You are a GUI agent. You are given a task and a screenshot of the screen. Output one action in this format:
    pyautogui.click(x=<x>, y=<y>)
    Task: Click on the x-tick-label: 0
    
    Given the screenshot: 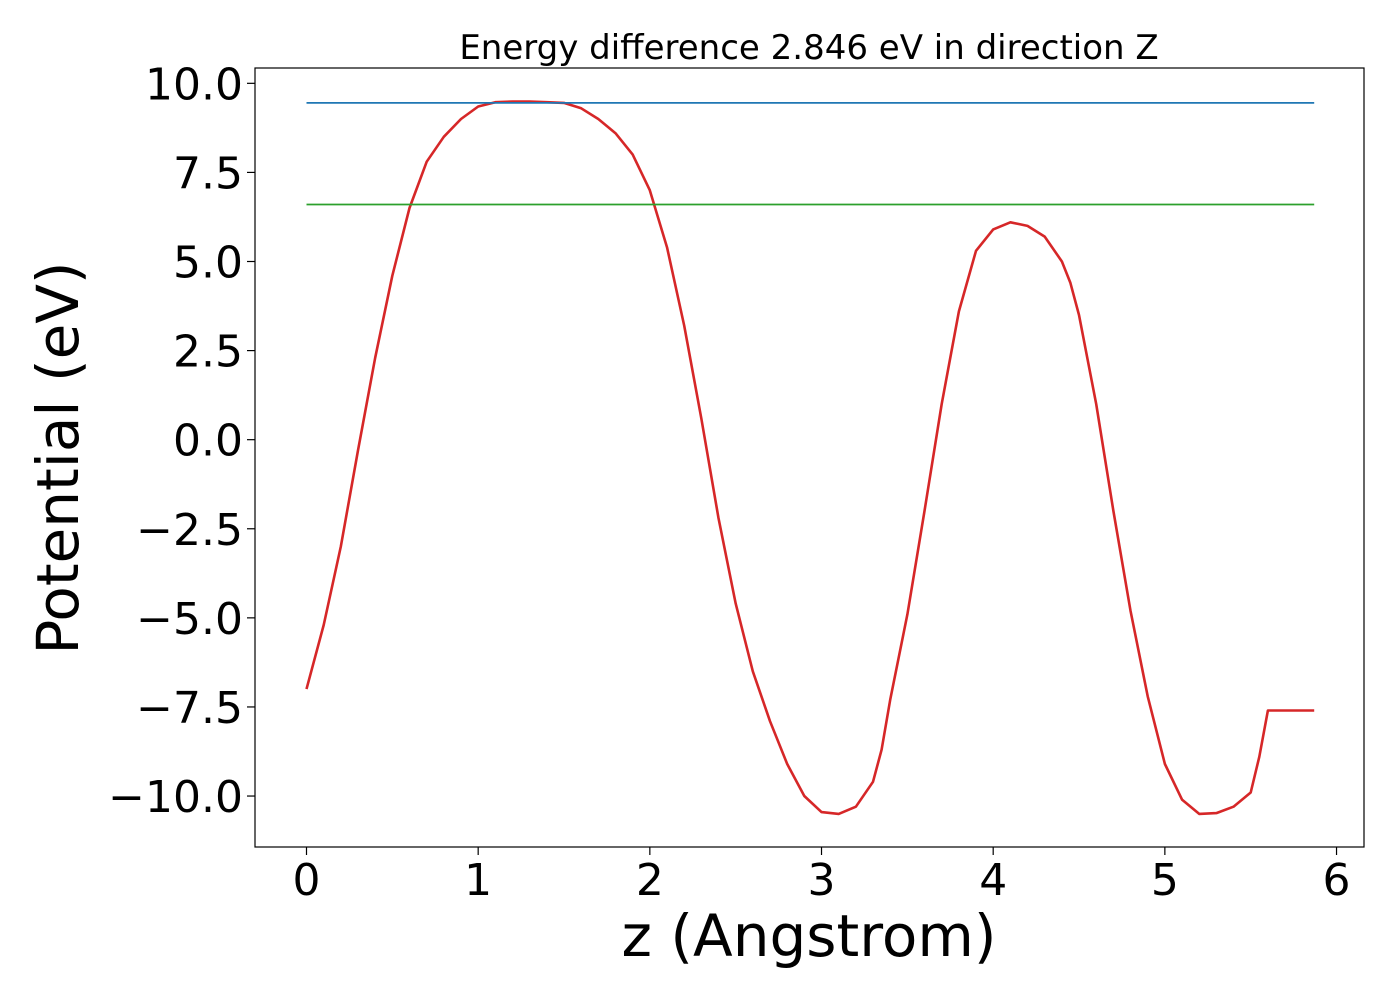 What is the action you would take?
    pyautogui.click(x=307, y=880)
    